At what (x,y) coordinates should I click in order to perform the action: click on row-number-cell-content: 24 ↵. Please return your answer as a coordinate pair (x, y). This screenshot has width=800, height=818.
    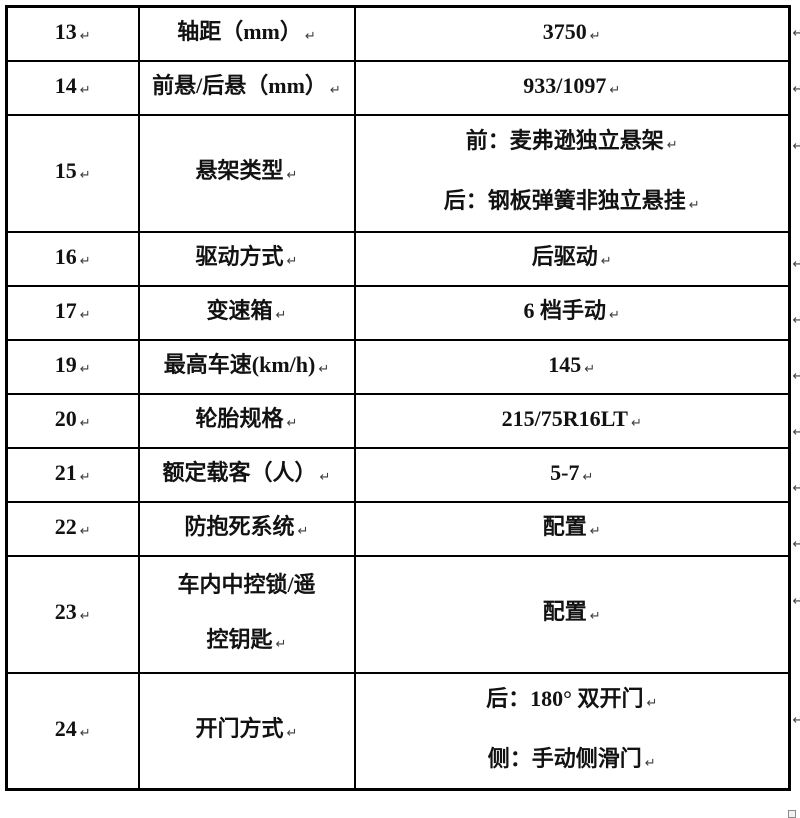
    Looking at the image, I should click on (73, 731).